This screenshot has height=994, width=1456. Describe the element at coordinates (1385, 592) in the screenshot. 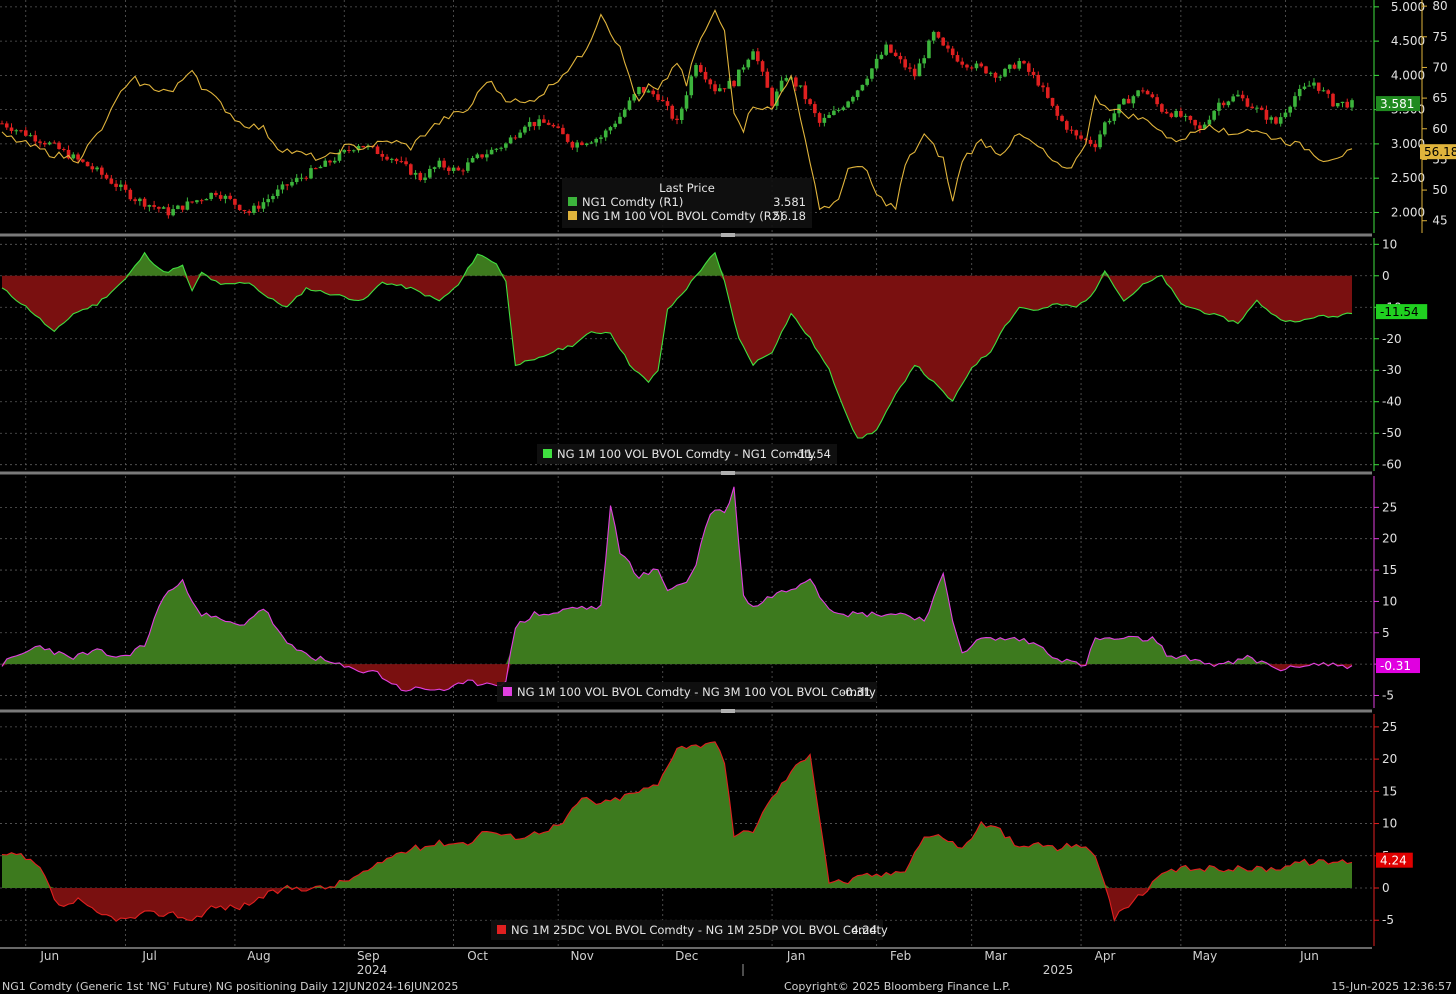

I see `axis-panel-3: 2520151050-5` at that location.